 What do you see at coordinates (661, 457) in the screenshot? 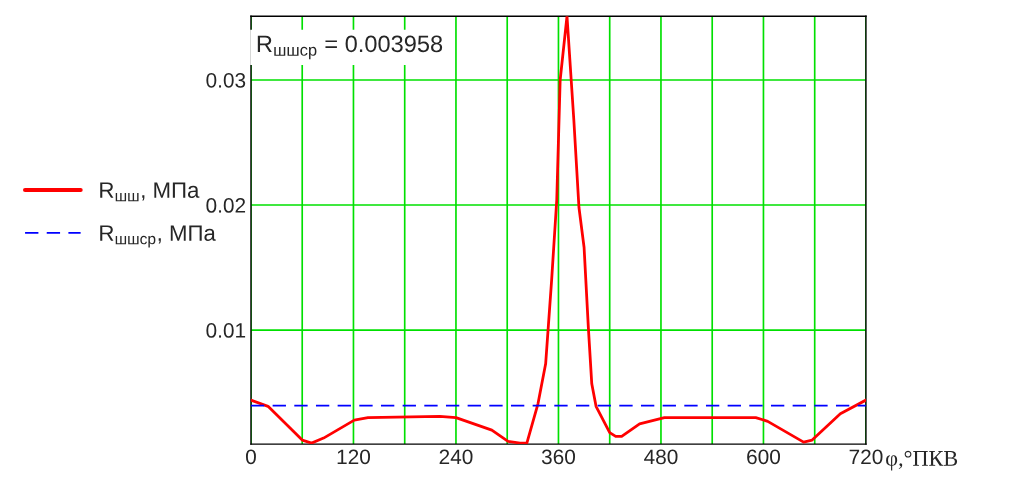
I see `x-tick-label: 480` at bounding box center [661, 457].